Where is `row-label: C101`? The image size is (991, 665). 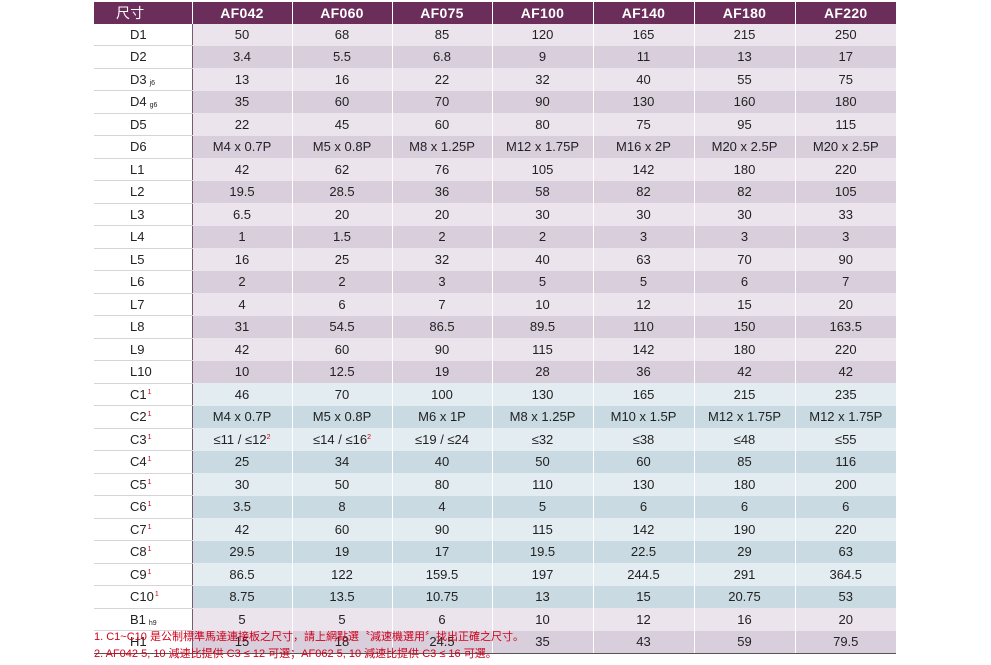 row-label: C101 is located at coordinates (143, 597).